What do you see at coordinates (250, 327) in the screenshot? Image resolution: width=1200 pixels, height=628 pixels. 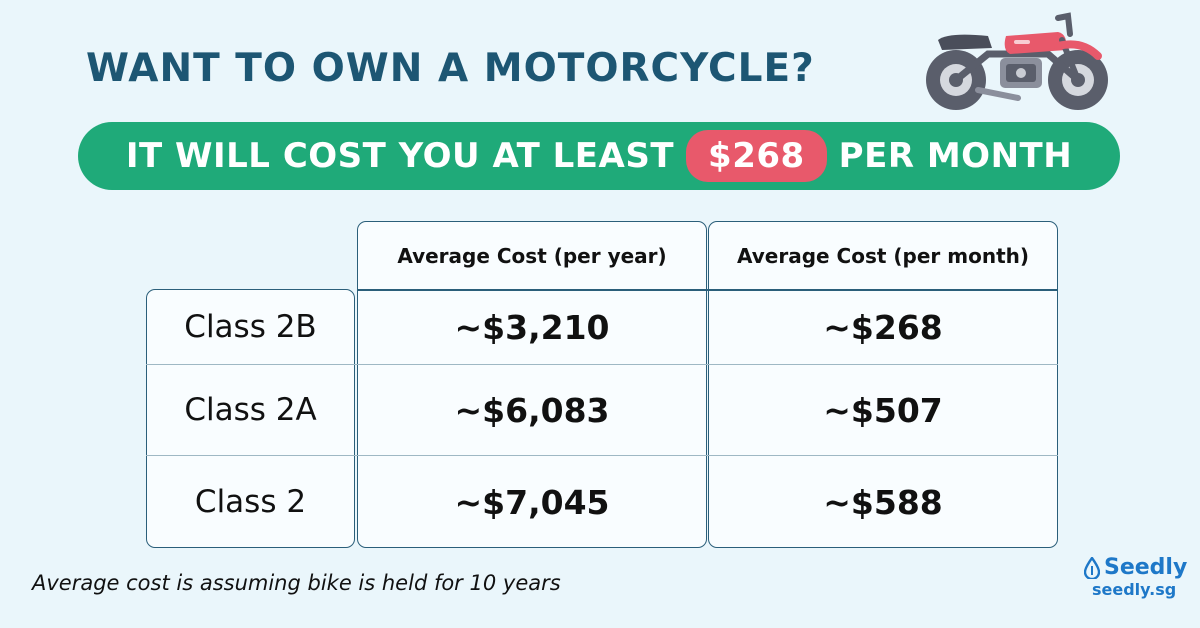 I see `row-label-class-2b: Class 2B` at bounding box center [250, 327].